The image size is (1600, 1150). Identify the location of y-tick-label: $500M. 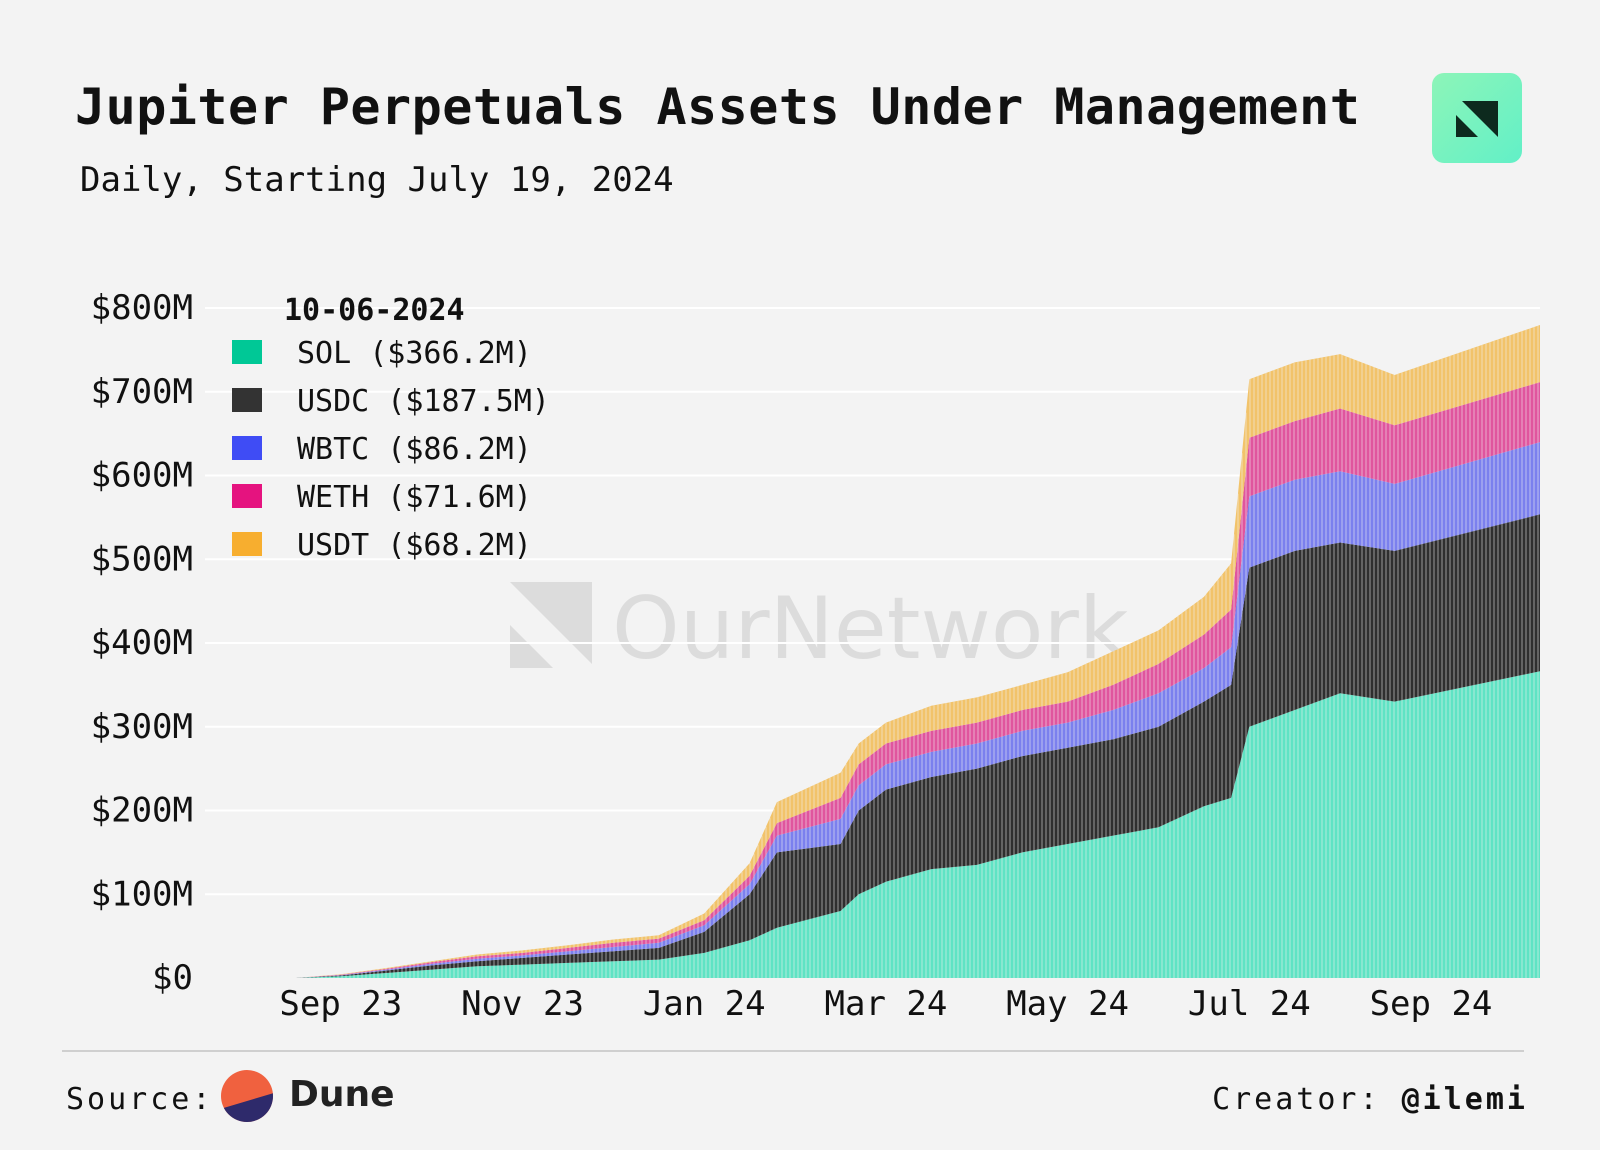
(142, 559).